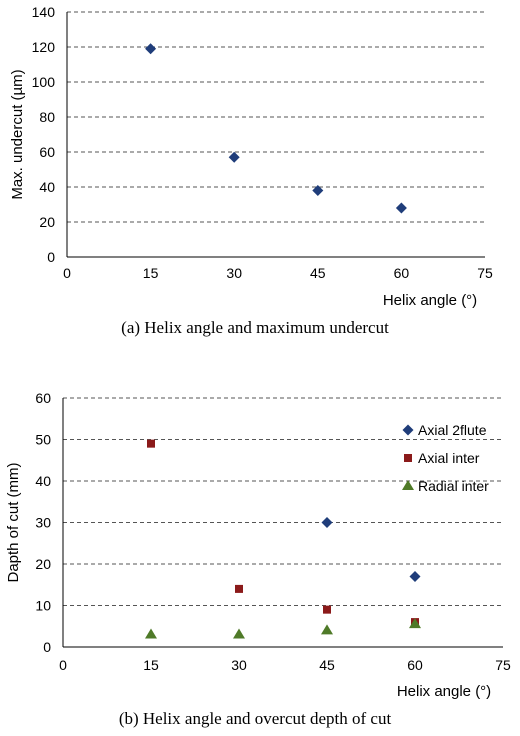 The width and height of the screenshot is (520, 736). Describe the element at coordinates (453, 486) in the screenshot. I see `b-legend-label: Radial inter` at that location.